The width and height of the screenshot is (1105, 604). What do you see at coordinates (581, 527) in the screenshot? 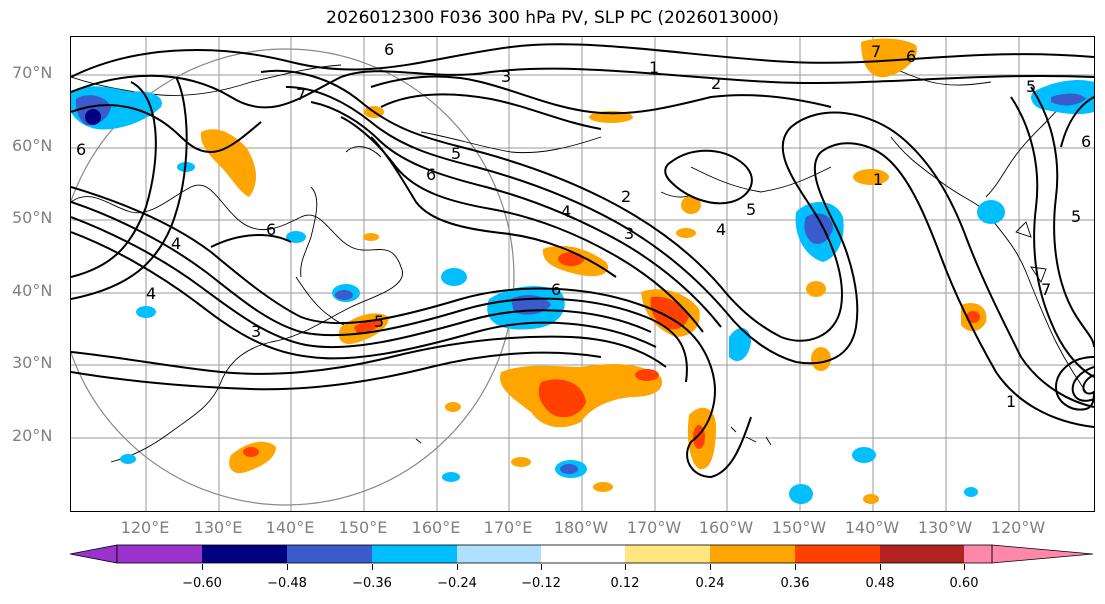
I see `lon-label-180w: 180°W` at bounding box center [581, 527].